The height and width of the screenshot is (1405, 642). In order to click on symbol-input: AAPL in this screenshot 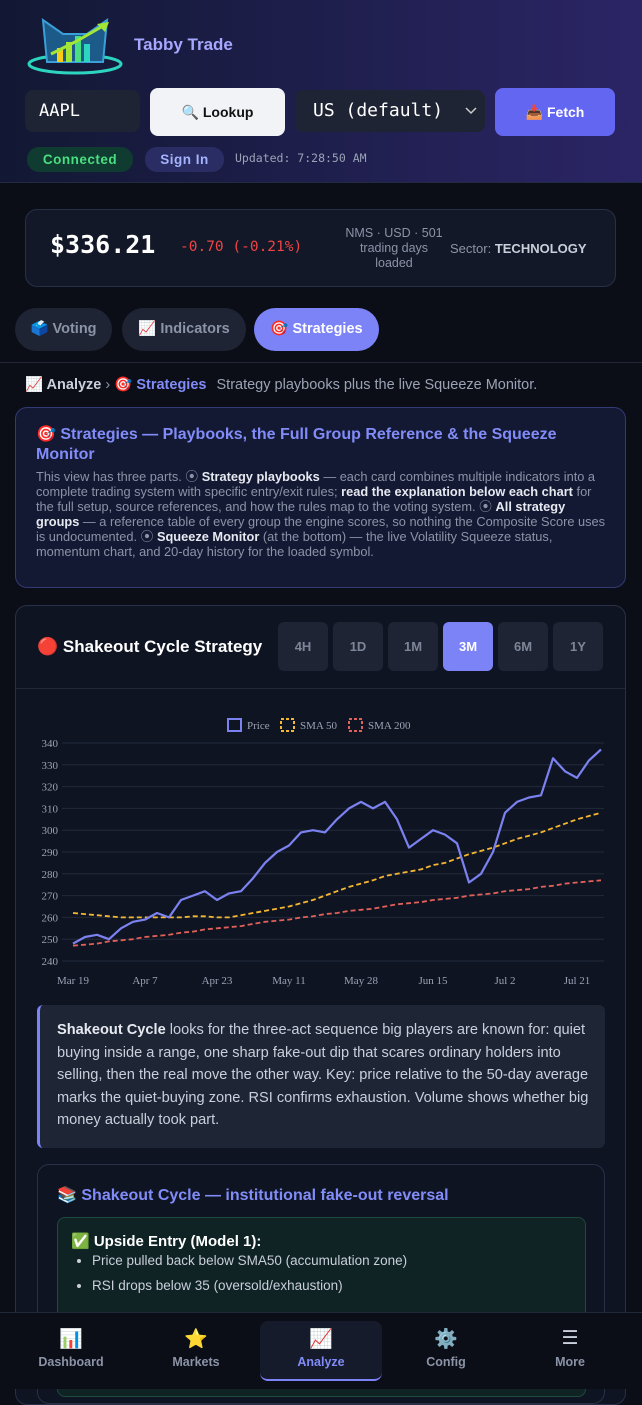, I will do `click(82, 111)`.